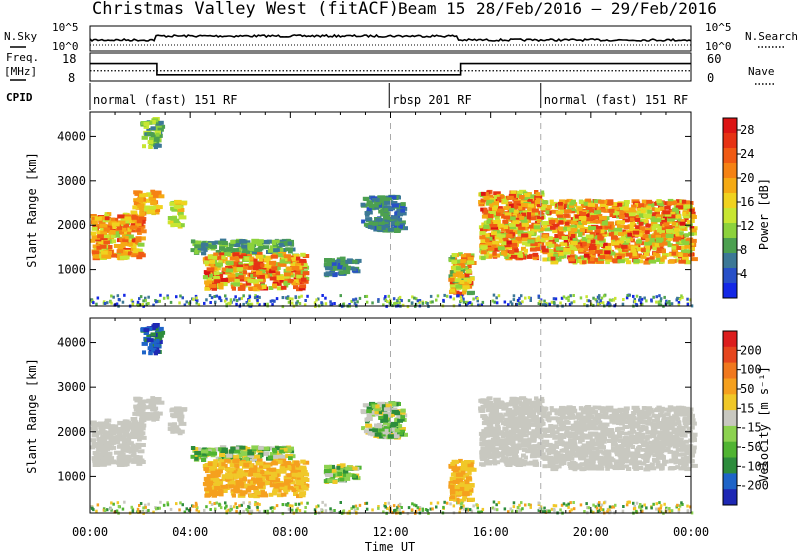  What do you see at coordinates (743, 250) in the screenshot?
I see `power-colorbar-tick-label: 8` at bounding box center [743, 250].